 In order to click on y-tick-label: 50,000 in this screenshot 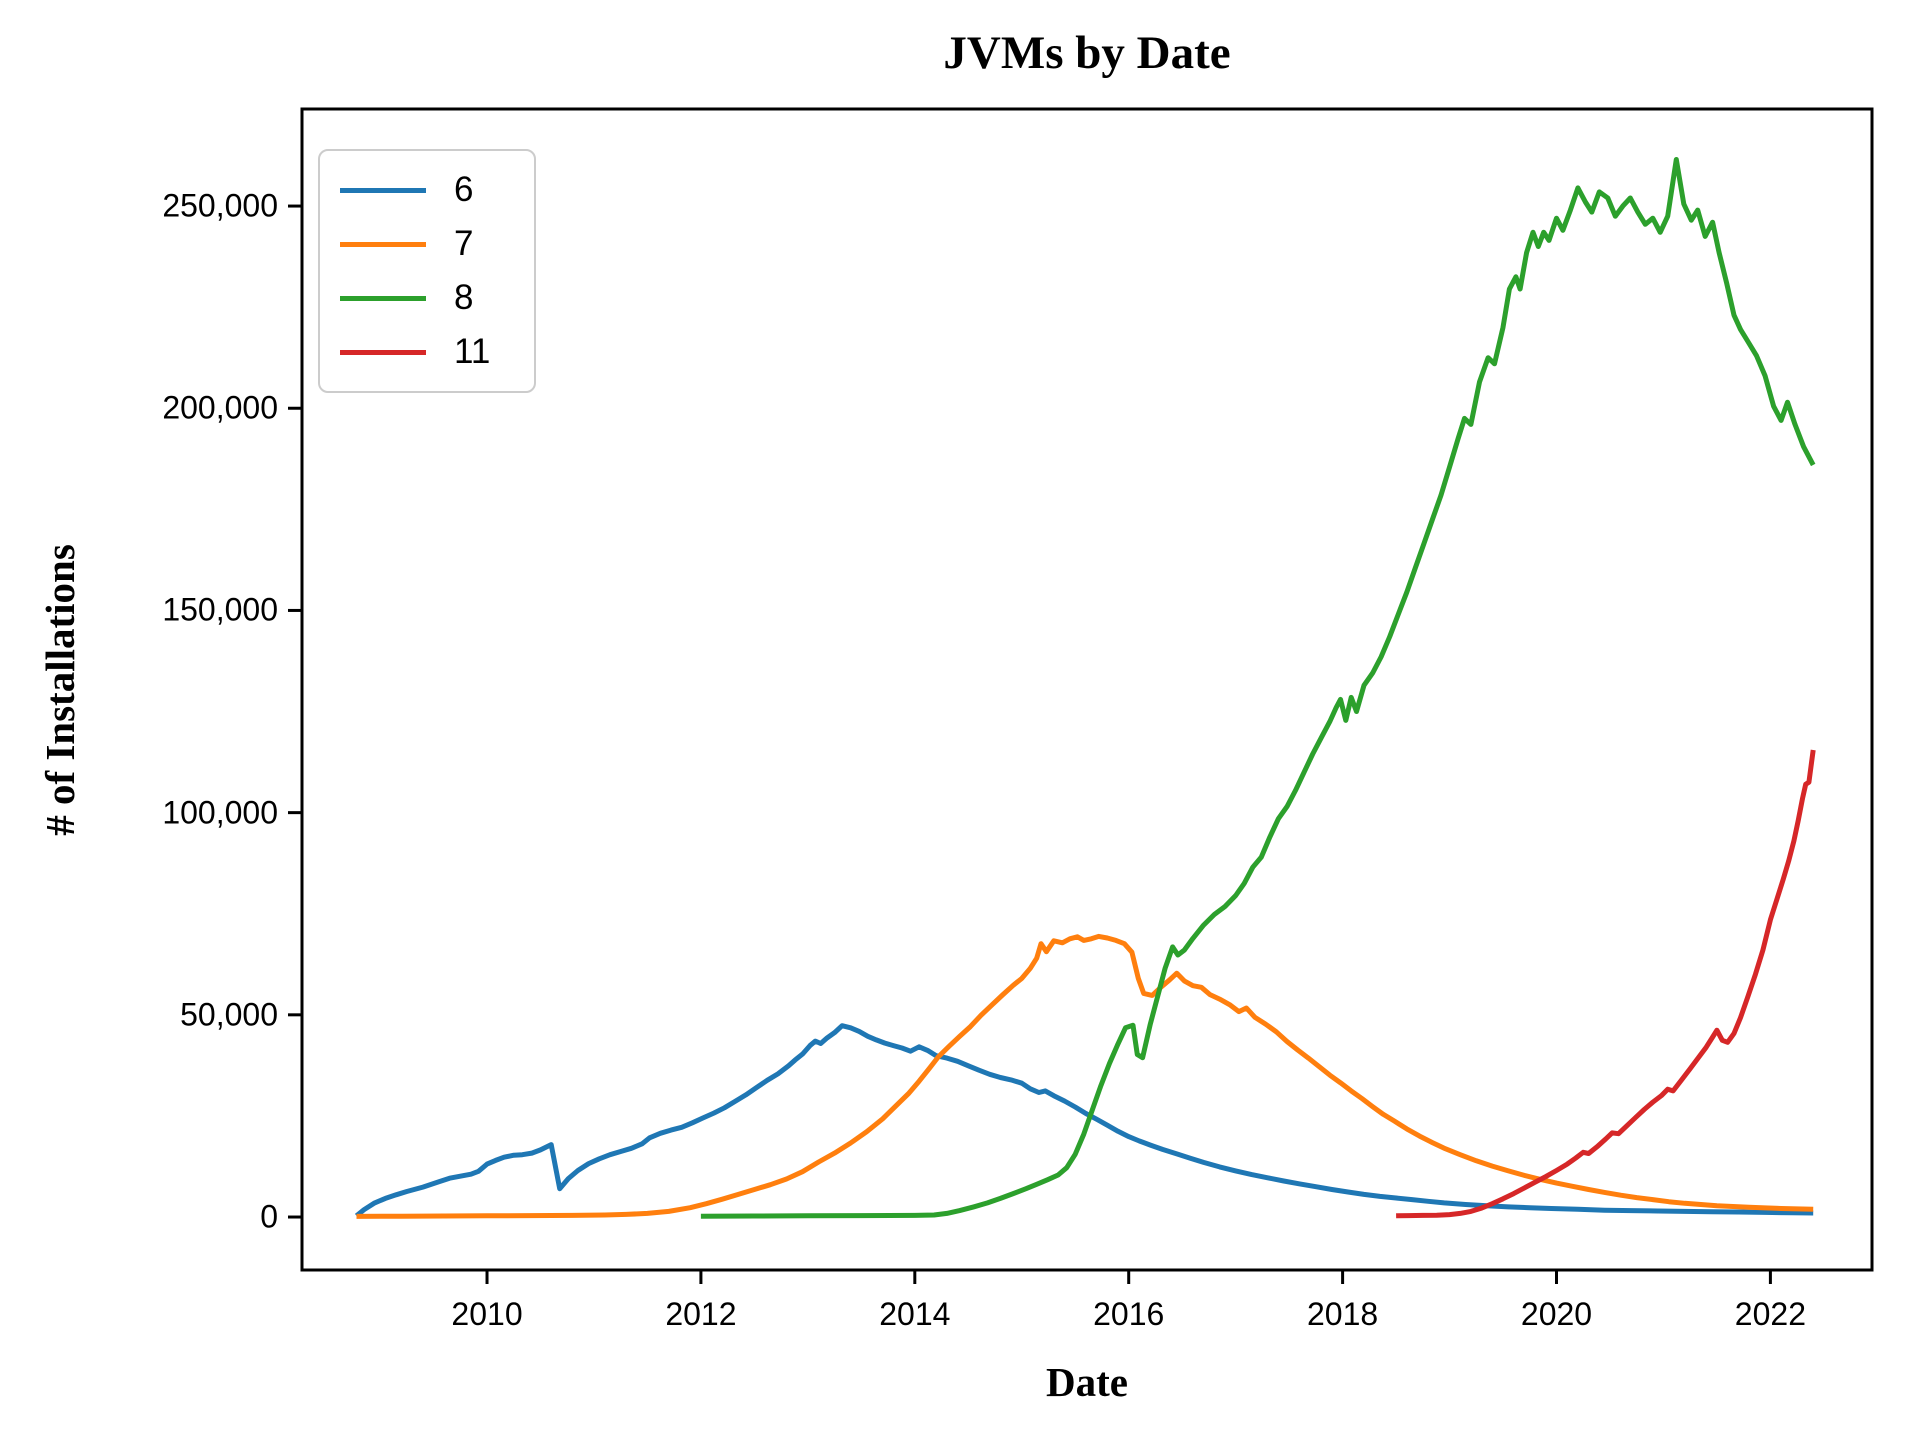, I will do `click(229, 1014)`.